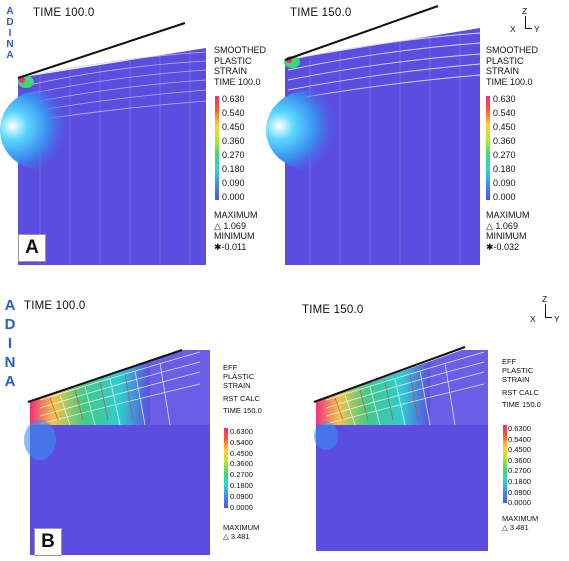 This screenshot has height=561, width=569. I want to click on colorbar-values-a-left: 0.630 0.540 0.450 0.360 0.270 0.180 0.090 0.000, so click(233, 148).